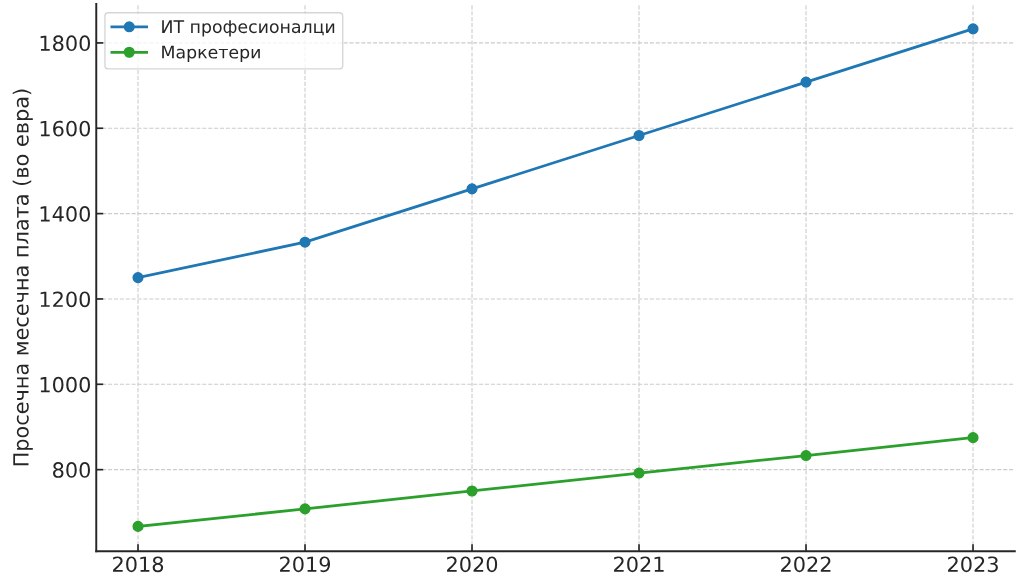 The height and width of the screenshot is (582, 1024). Describe the element at coordinates (211, 53) in the screenshot. I see `legend-label: Маркетери` at that location.